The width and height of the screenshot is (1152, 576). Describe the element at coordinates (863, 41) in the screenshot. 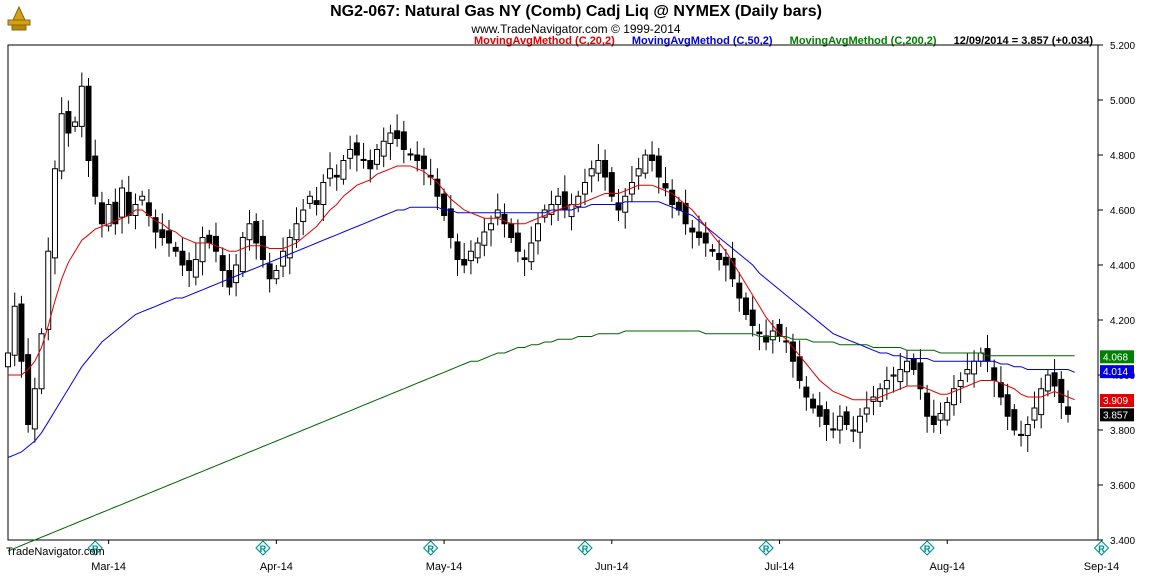

I see `legend-ma200: MovingAvgMethod (C,200,2)` at that location.